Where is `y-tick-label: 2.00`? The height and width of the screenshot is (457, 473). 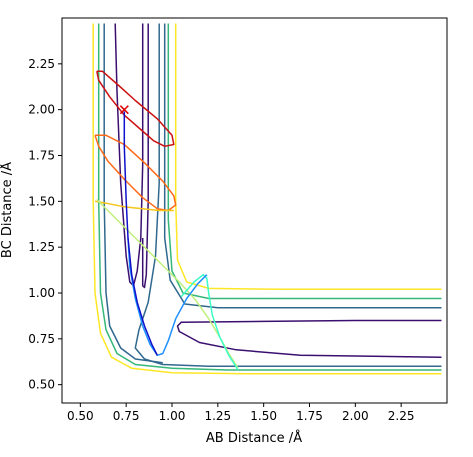 y-tick-label: 2.00 is located at coordinates (41, 110).